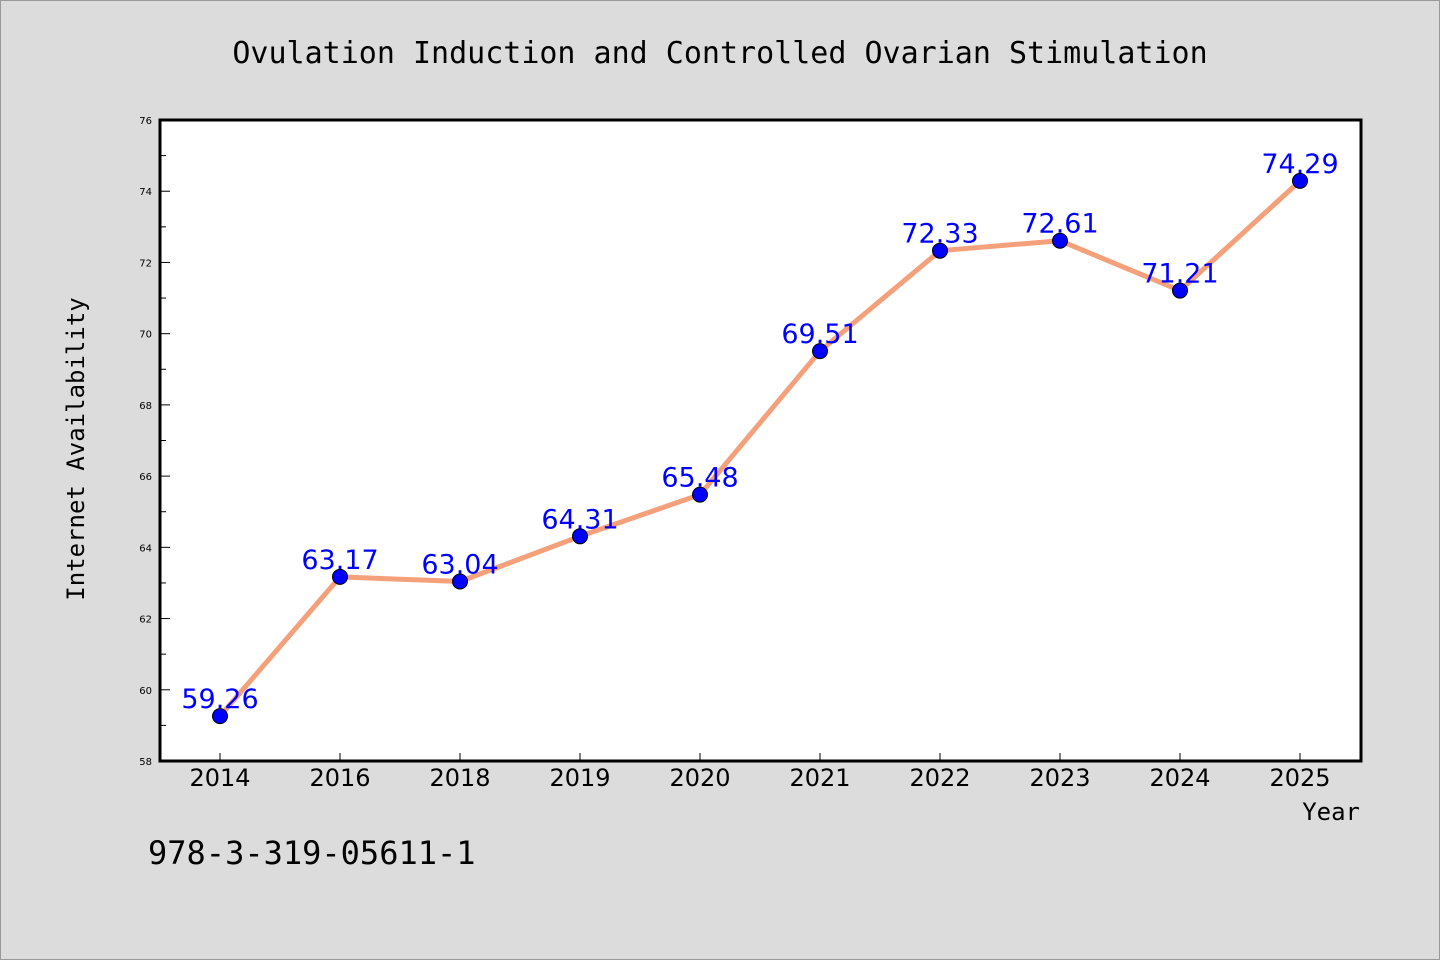 The height and width of the screenshot is (960, 1440). What do you see at coordinates (145, 192) in the screenshot?
I see `y-tick-label: 74` at bounding box center [145, 192].